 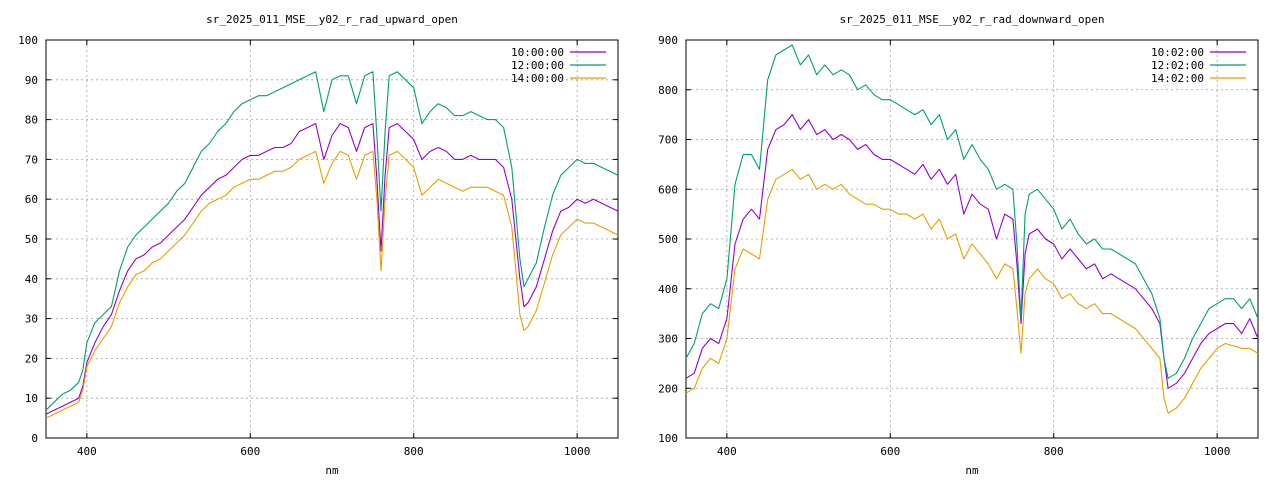 What do you see at coordinates (31, 199) in the screenshot?
I see `y-tick-label: 60` at bounding box center [31, 199].